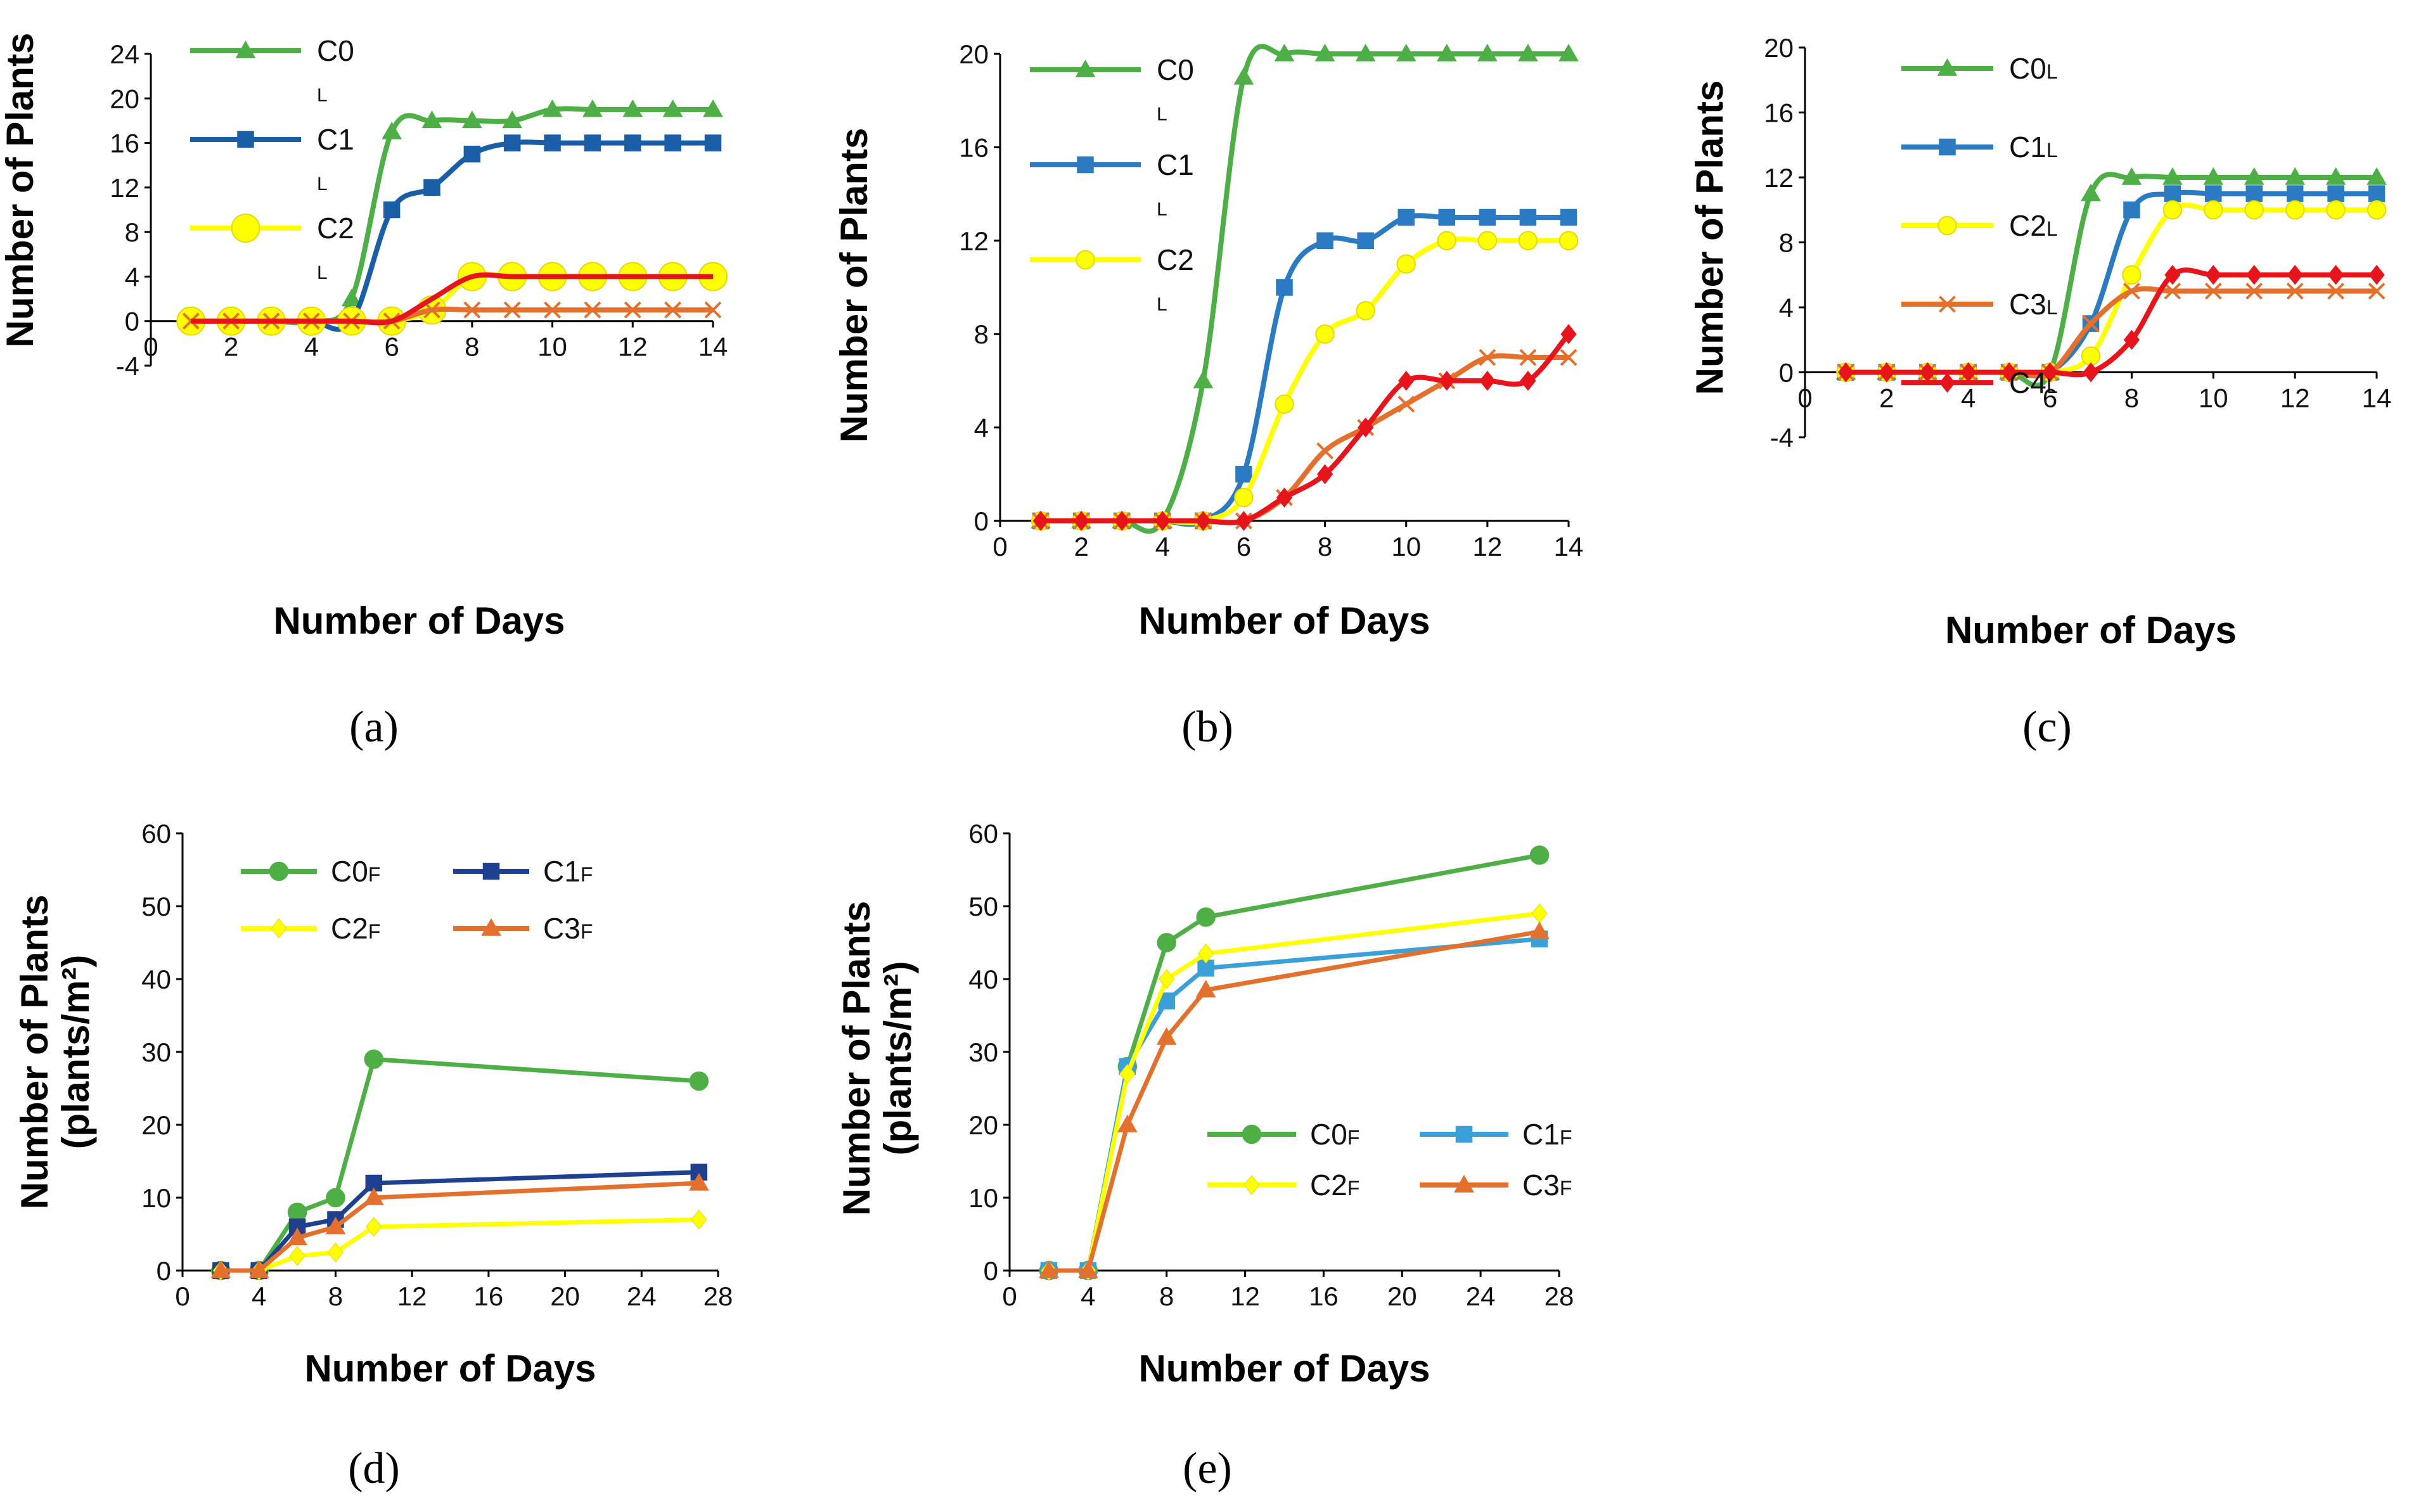 This screenshot has width=2409, height=1512. I want to click on legend-item-C0: C0 L, so click(272, 70).